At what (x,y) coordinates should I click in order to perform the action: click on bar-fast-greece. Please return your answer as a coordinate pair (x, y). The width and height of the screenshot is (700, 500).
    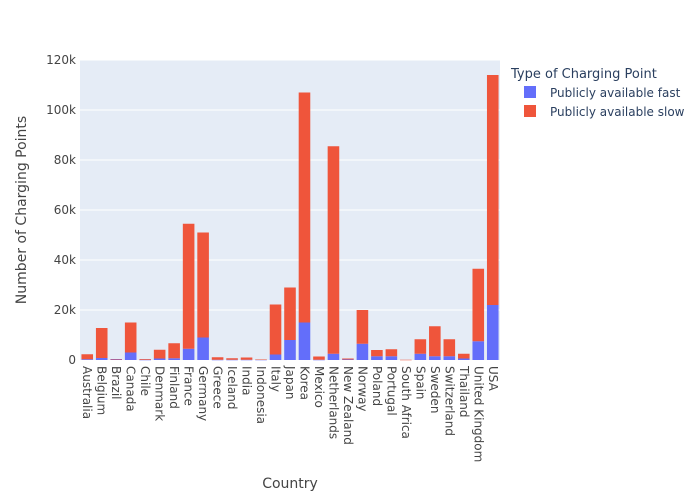
    Looking at the image, I should click on (217, 360).